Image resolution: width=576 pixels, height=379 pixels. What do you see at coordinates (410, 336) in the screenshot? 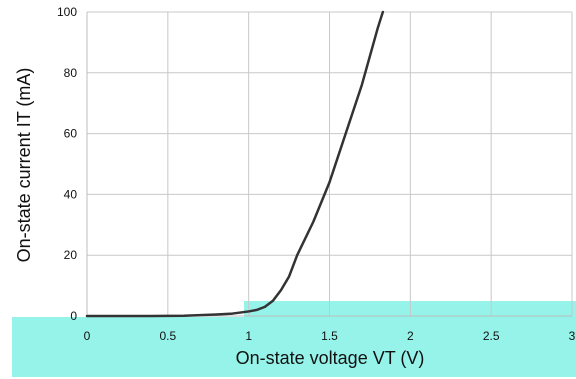
I see `x-tick-label: 2` at bounding box center [410, 336].